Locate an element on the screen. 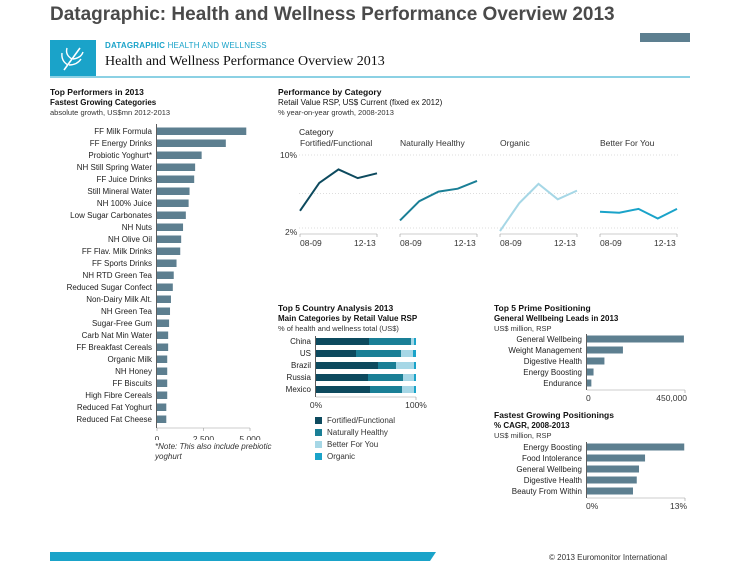  category-label: FF Energy Drinks is located at coordinates (121, 143).